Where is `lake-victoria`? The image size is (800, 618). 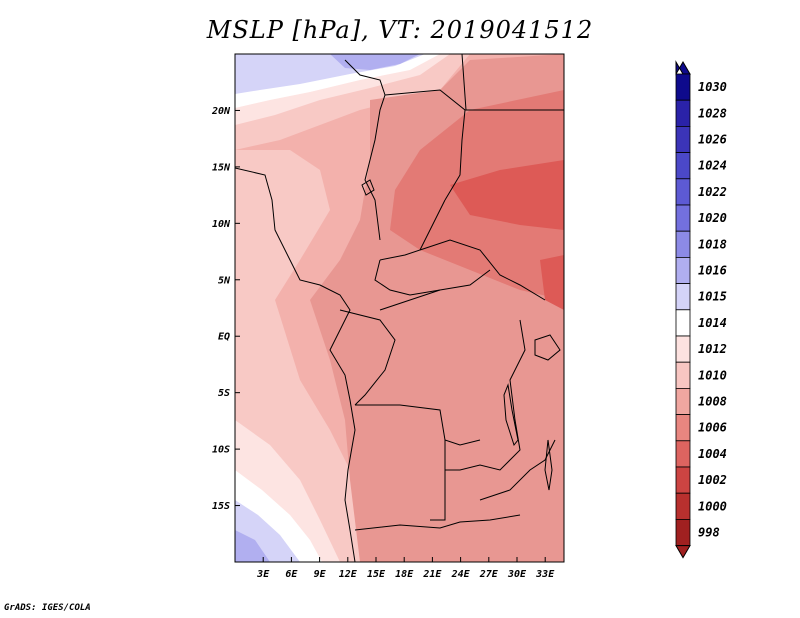
lake-victoria is located at coordinates (547, 347).